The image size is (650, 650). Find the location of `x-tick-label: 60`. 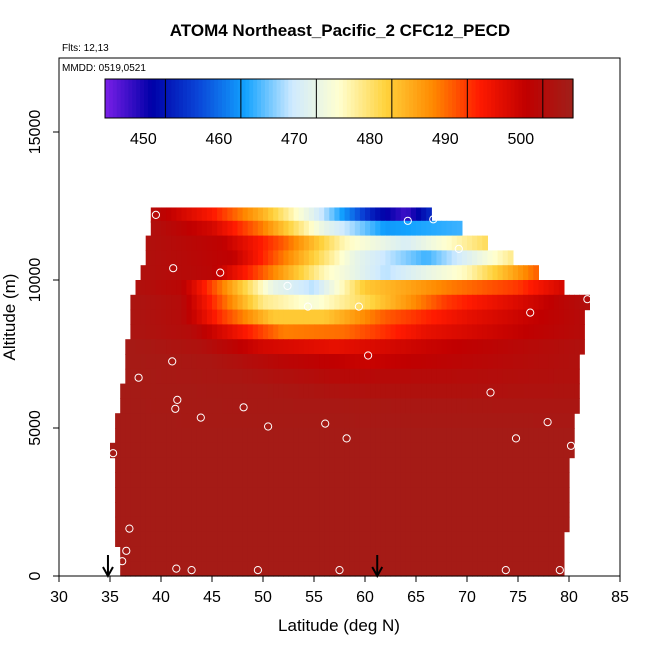

x-tick-label: 60 is located at coordinates (365, 597).